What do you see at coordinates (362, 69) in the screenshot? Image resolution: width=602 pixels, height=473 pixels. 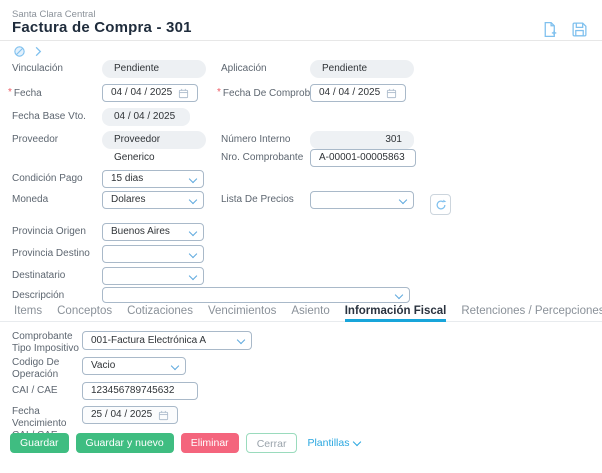 I see `aplicacion-status-badge: Pendiente` at bounding box center [362, 69].